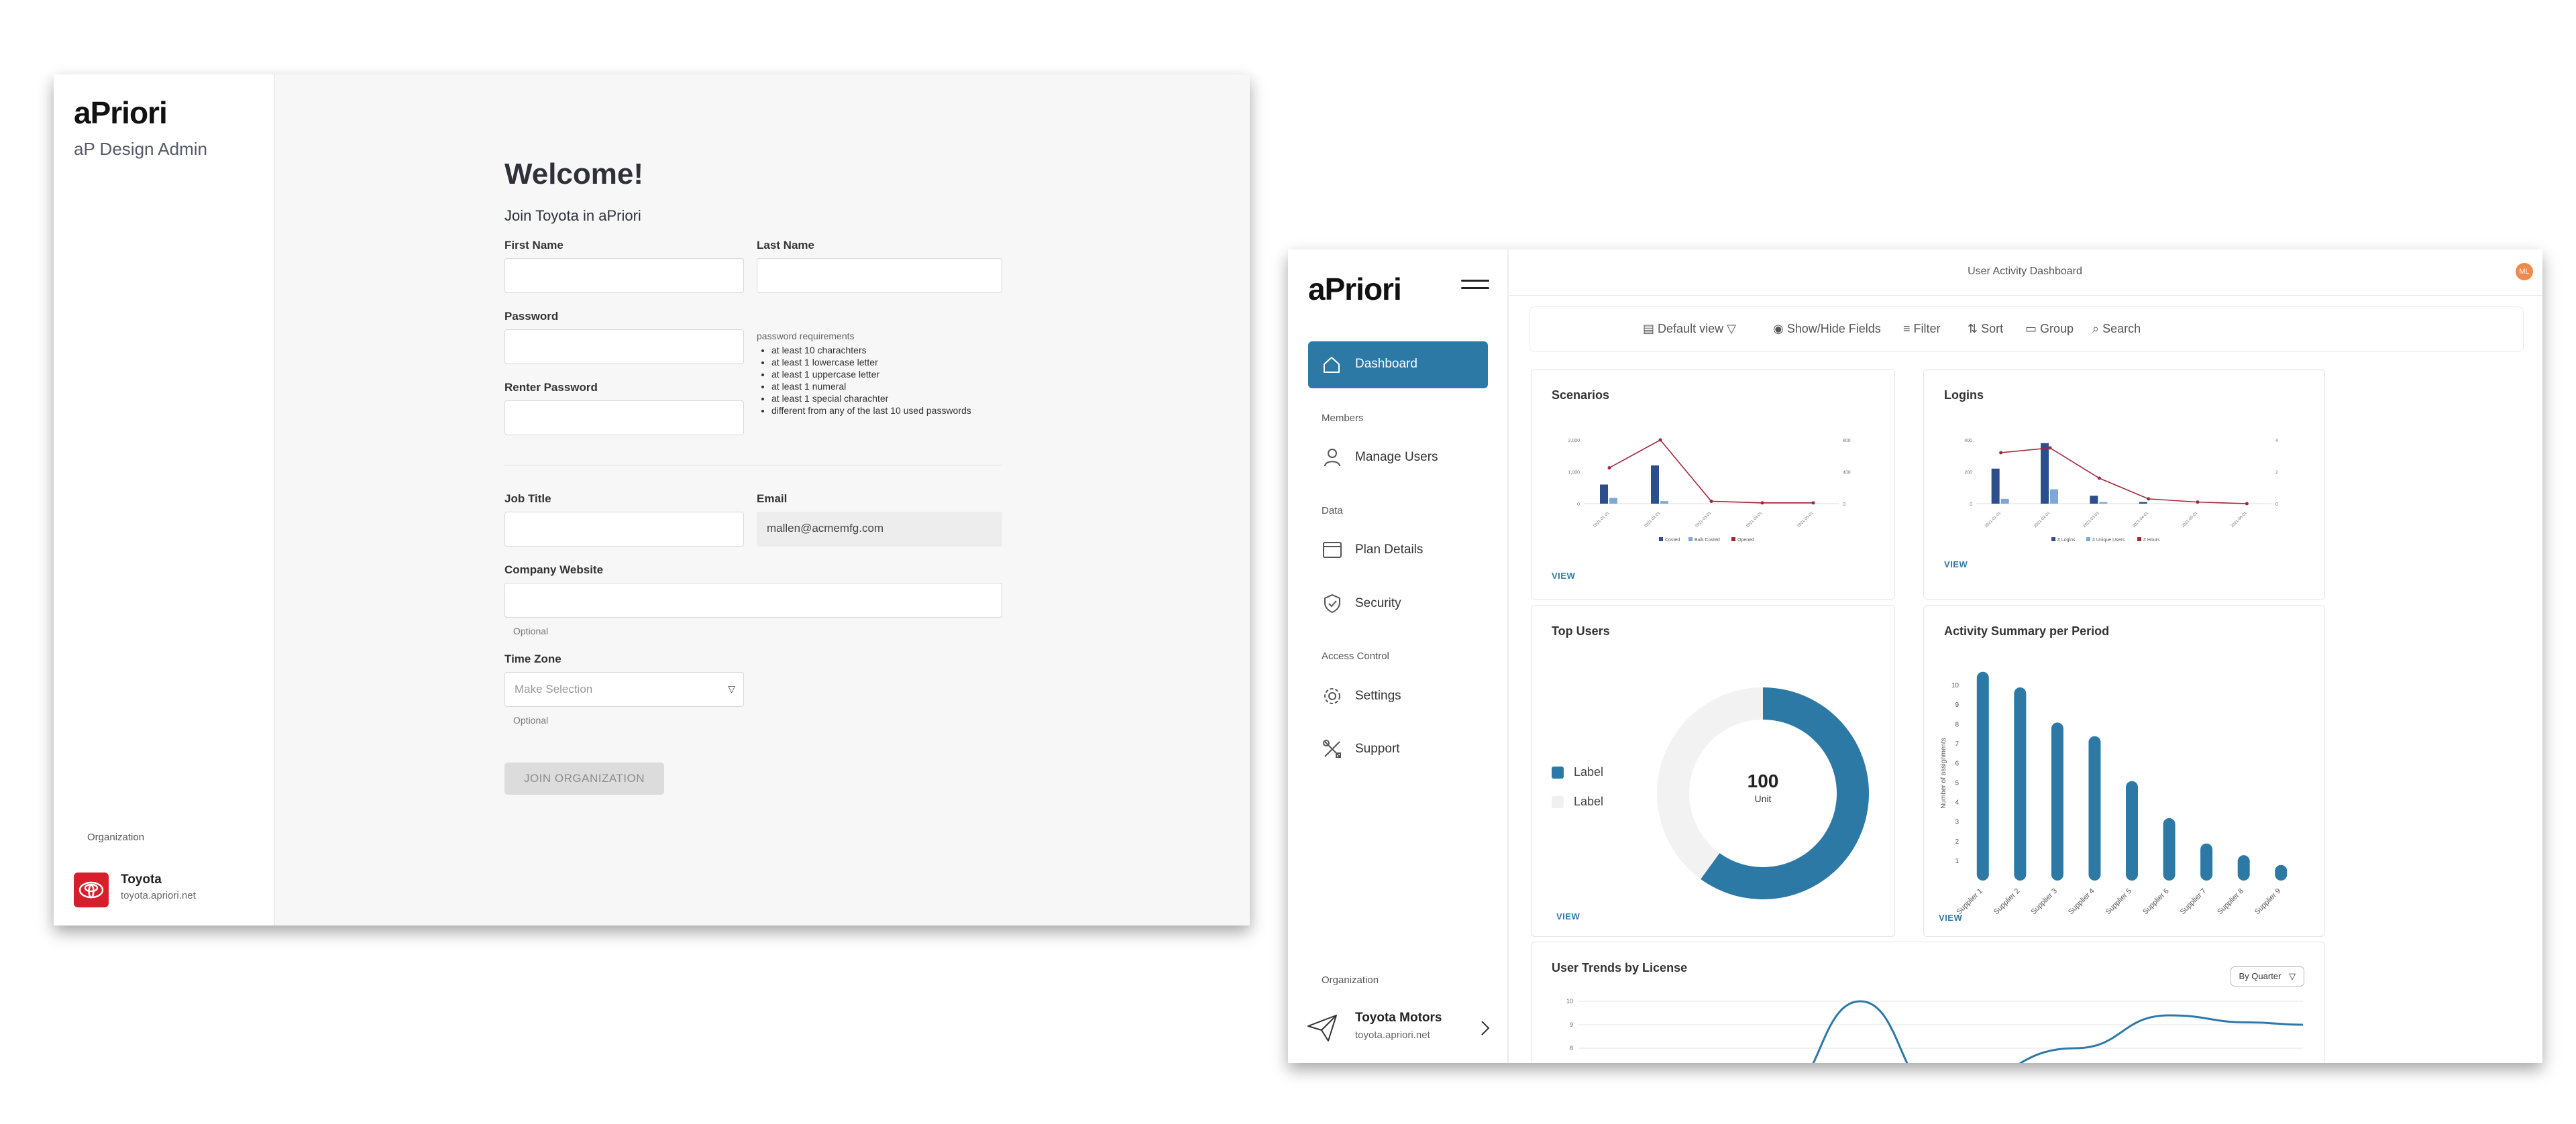 The height and width of the screenshot is (1124, 2576). What do you see at coordinates (1574, 473) in the screenshot?
I see `y-tick-label: 1,000` at bounding box center [1574, 473].